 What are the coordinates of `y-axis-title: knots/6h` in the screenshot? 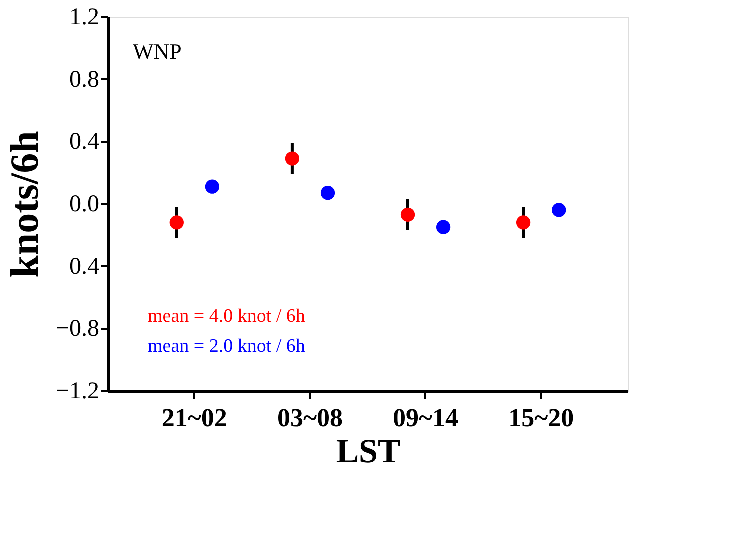 It's located at (24, 204).